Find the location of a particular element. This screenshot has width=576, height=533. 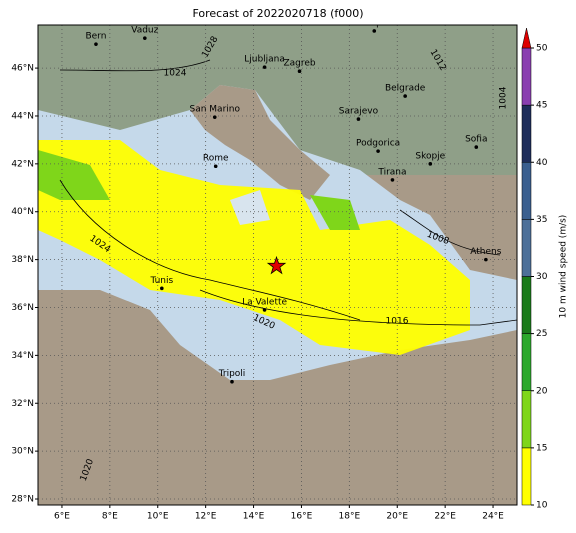

x-tick-label: 22°E is located at coordinates (445, 517).